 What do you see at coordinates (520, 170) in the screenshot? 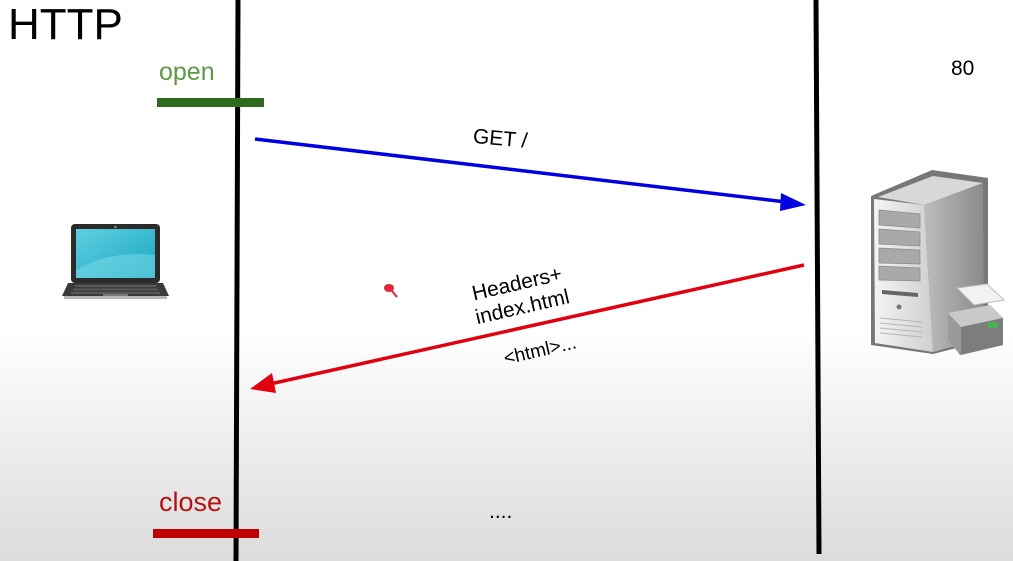
I see `request-arrow` at bounding box center [520, 170].